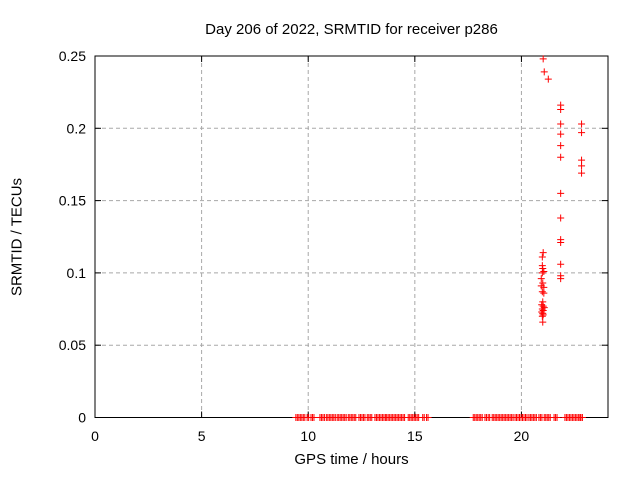  Describe the element at coordinates (77, 273) in the screenshot. I see `y-tick-label: 0.1` at that location.